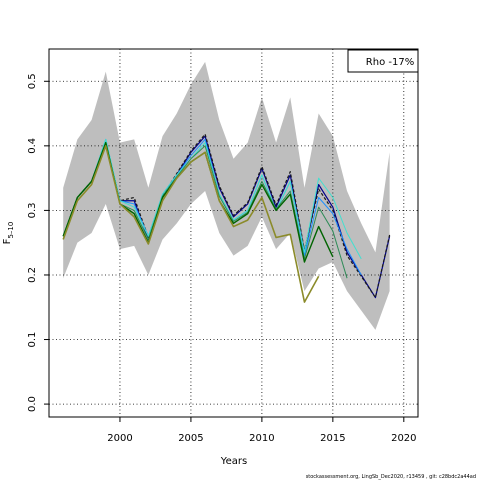  What do you see at coordinates (190, 438) in the screenshot?
I see `x-tick-label: 2005` at bounding box center [190, 438].